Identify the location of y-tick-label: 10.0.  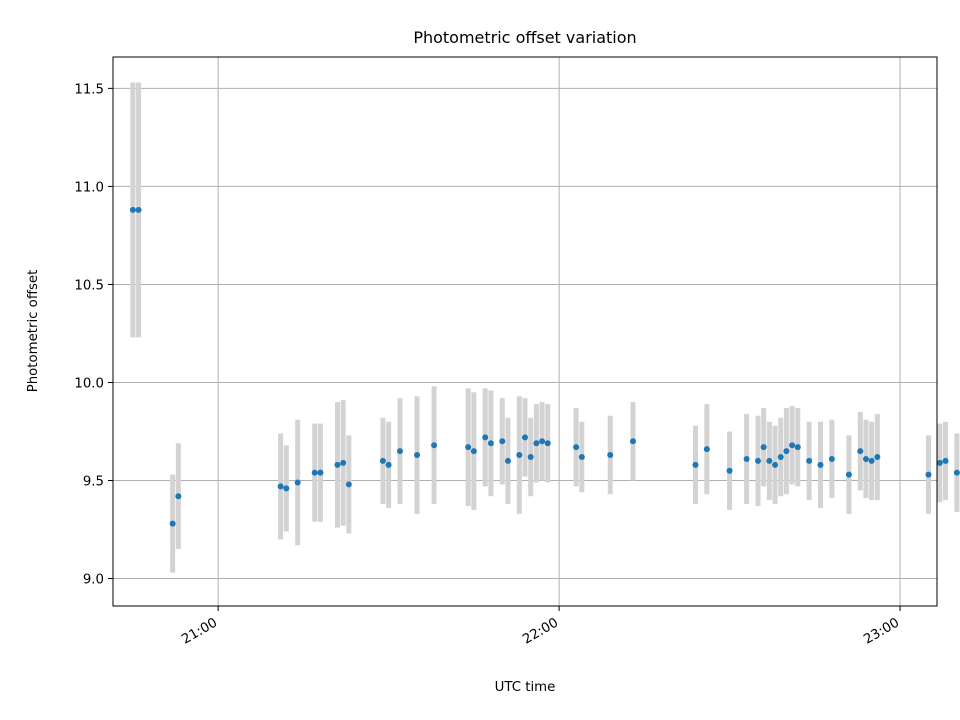
(89, 383).